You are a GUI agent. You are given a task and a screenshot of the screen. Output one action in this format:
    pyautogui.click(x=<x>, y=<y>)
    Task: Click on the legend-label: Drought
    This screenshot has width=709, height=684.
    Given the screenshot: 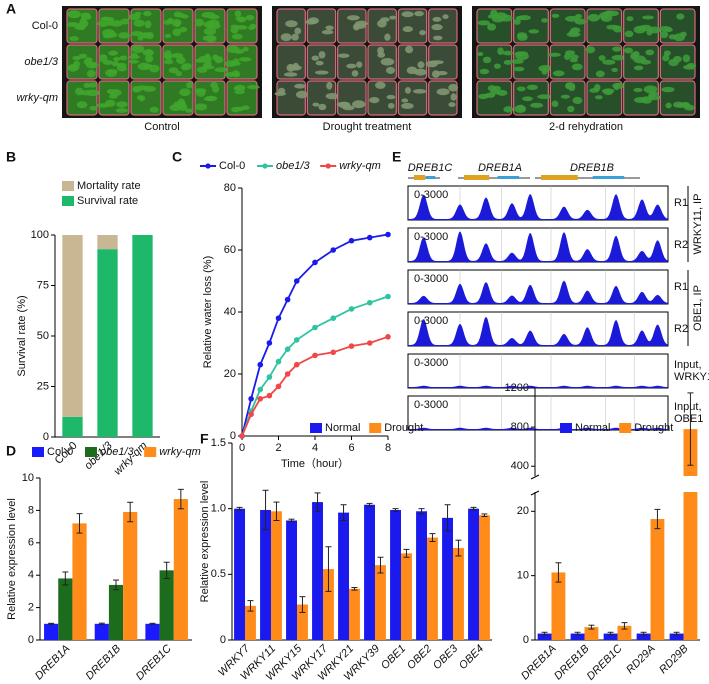 What is the action you would take?
    pyautogui.click(x=403, y=428)
    